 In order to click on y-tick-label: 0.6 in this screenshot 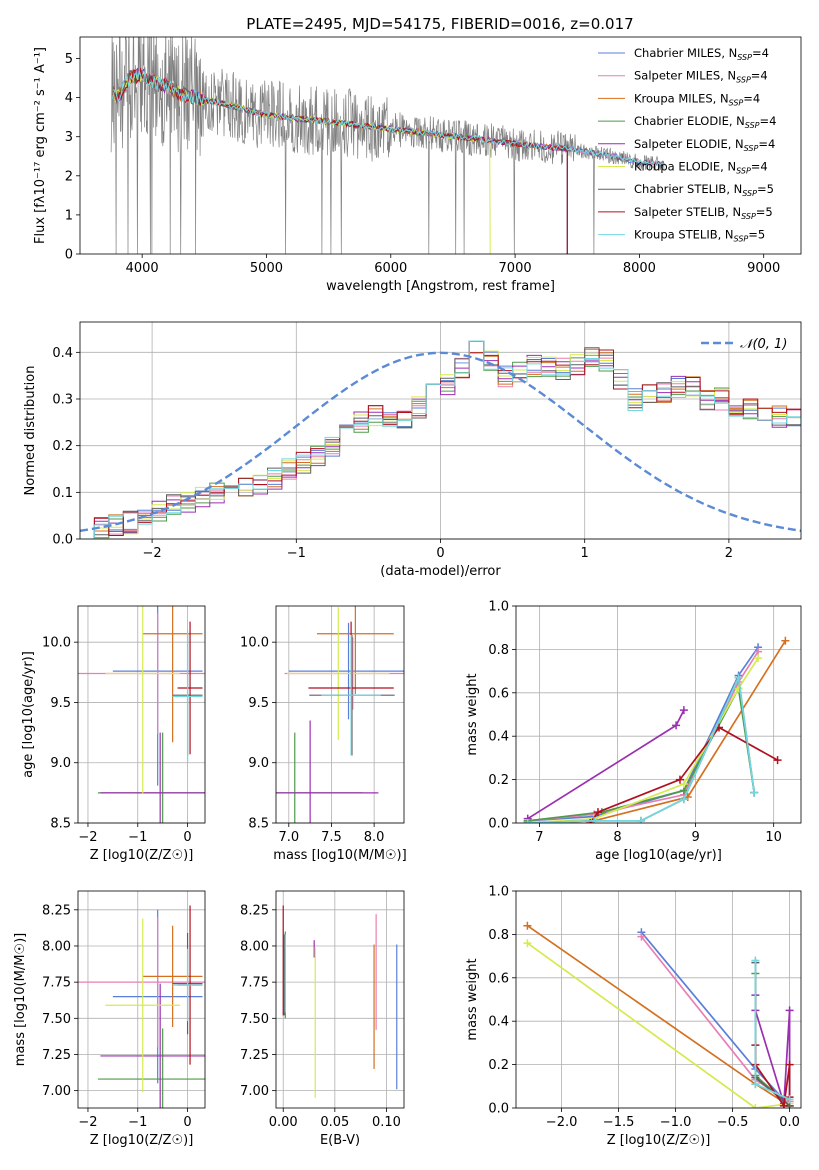, I will do `click(498, 978)`.